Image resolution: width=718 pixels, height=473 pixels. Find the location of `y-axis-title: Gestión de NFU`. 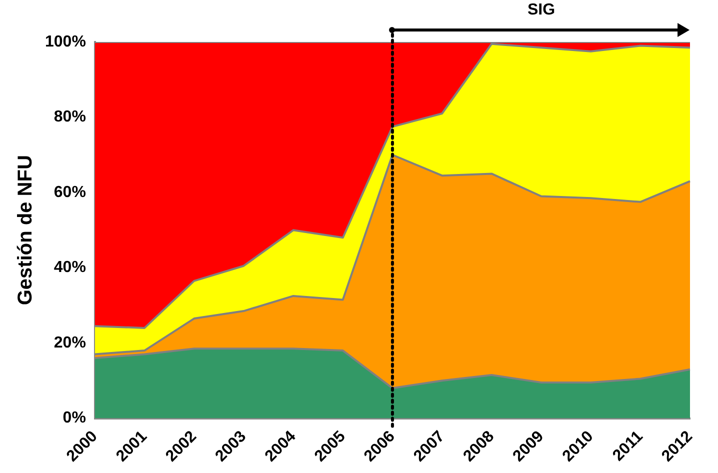

y-axis-title: Gestión de NFU is located at coordinates (25, 230).